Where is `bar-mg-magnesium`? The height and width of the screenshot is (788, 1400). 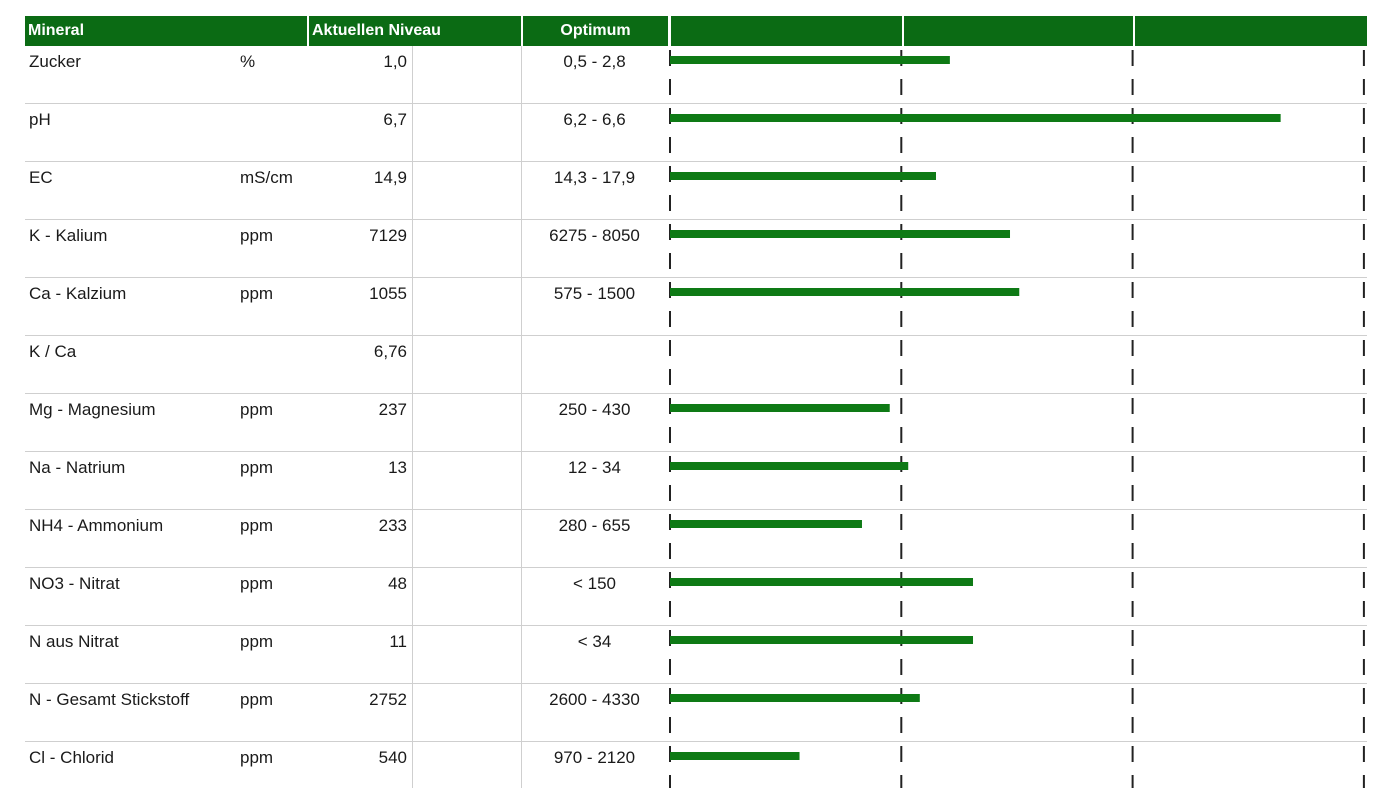 bar-mg-magnesium is located at coordinates (780, 408).